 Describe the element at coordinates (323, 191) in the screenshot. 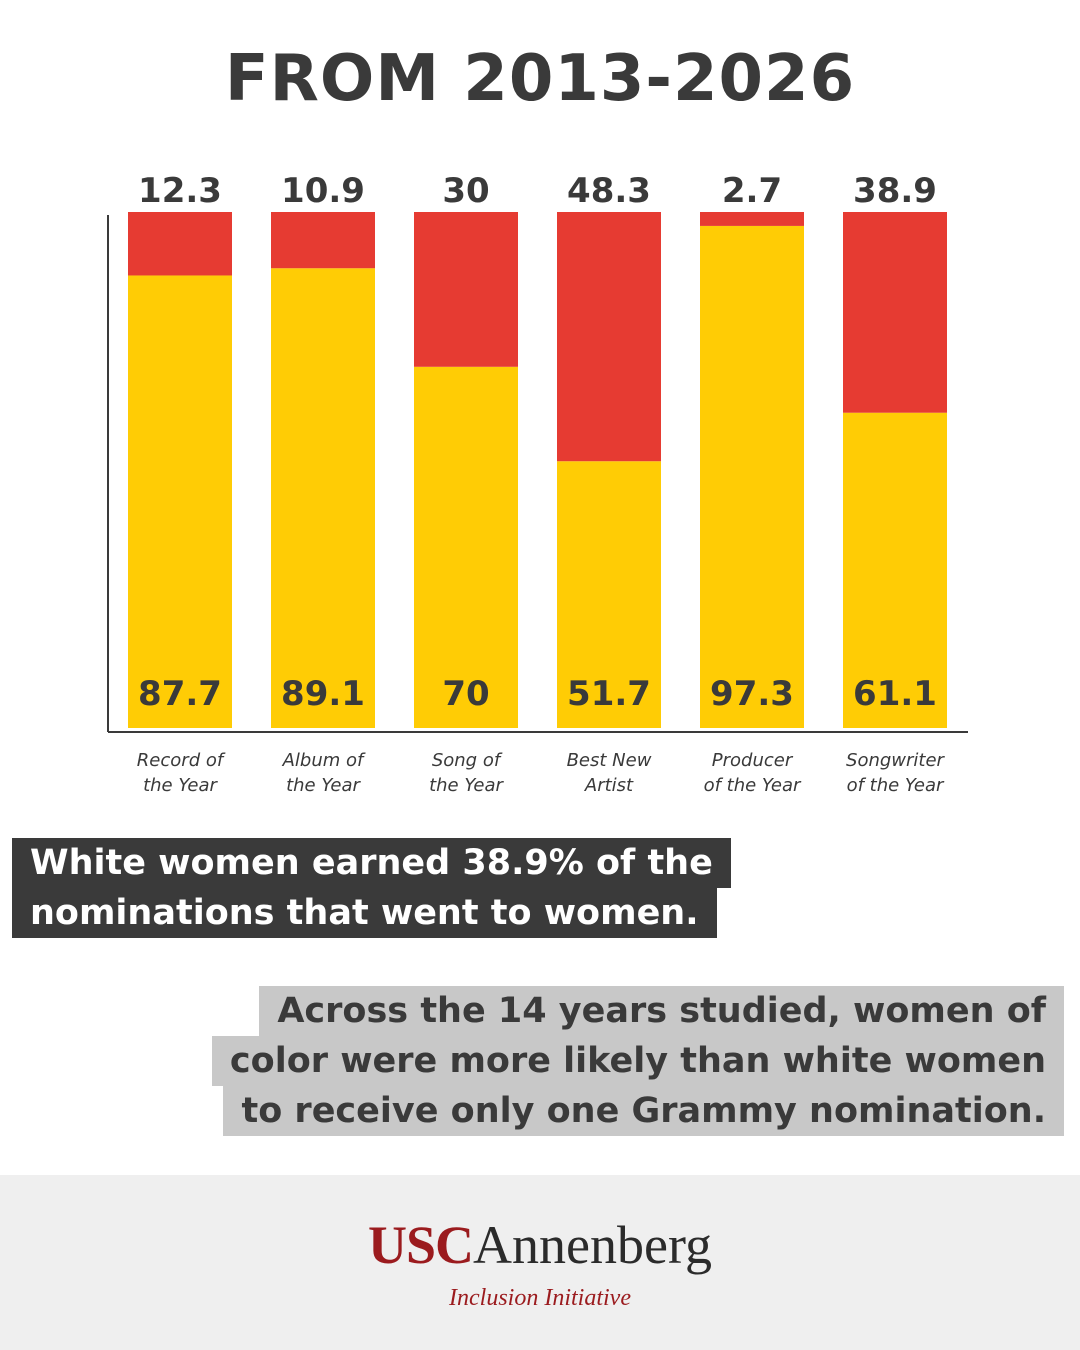

I see `data-label-upper: 10.9` at that location.